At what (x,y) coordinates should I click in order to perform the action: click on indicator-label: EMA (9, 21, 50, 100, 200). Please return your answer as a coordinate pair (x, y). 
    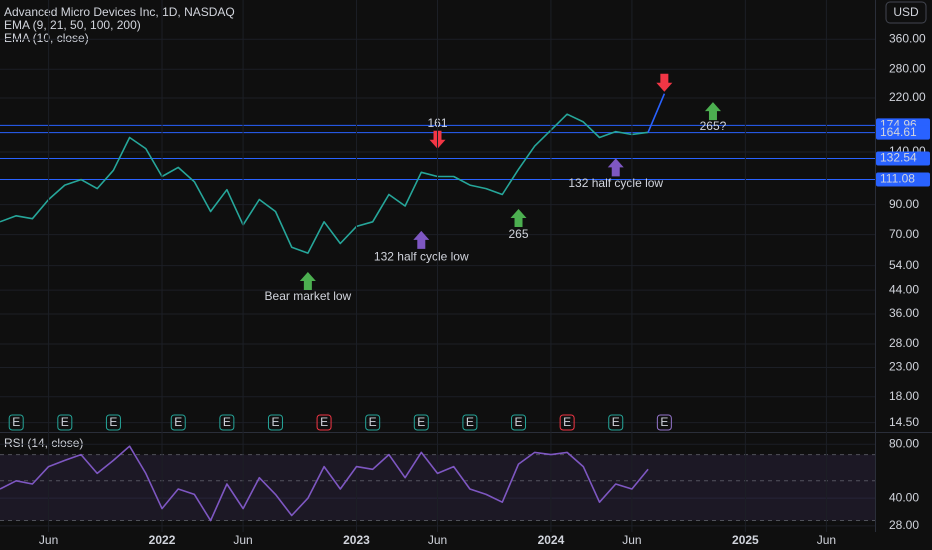
    Looking at the image, I should click on (72, 25).